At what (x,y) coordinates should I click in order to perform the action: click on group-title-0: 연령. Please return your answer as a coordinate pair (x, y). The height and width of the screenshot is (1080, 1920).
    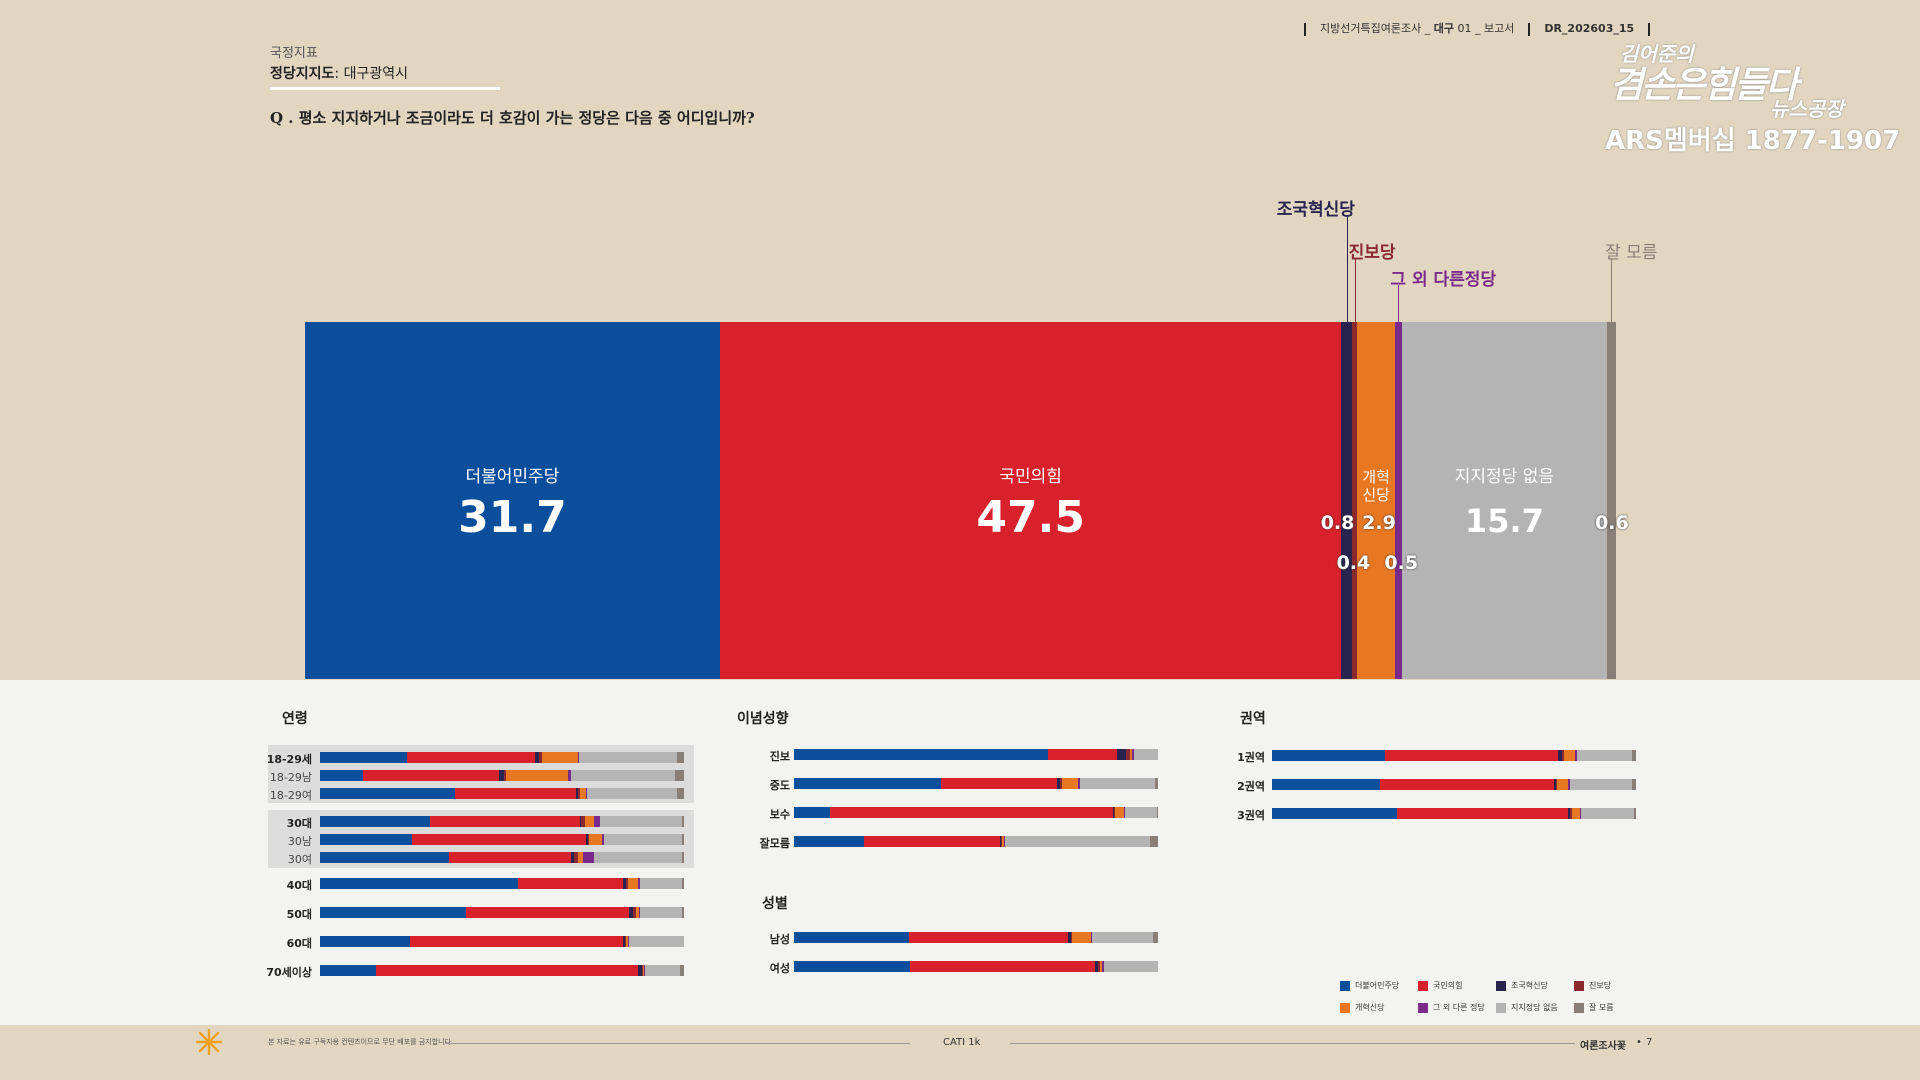
    Looking at the image, I should click on (295, 719).